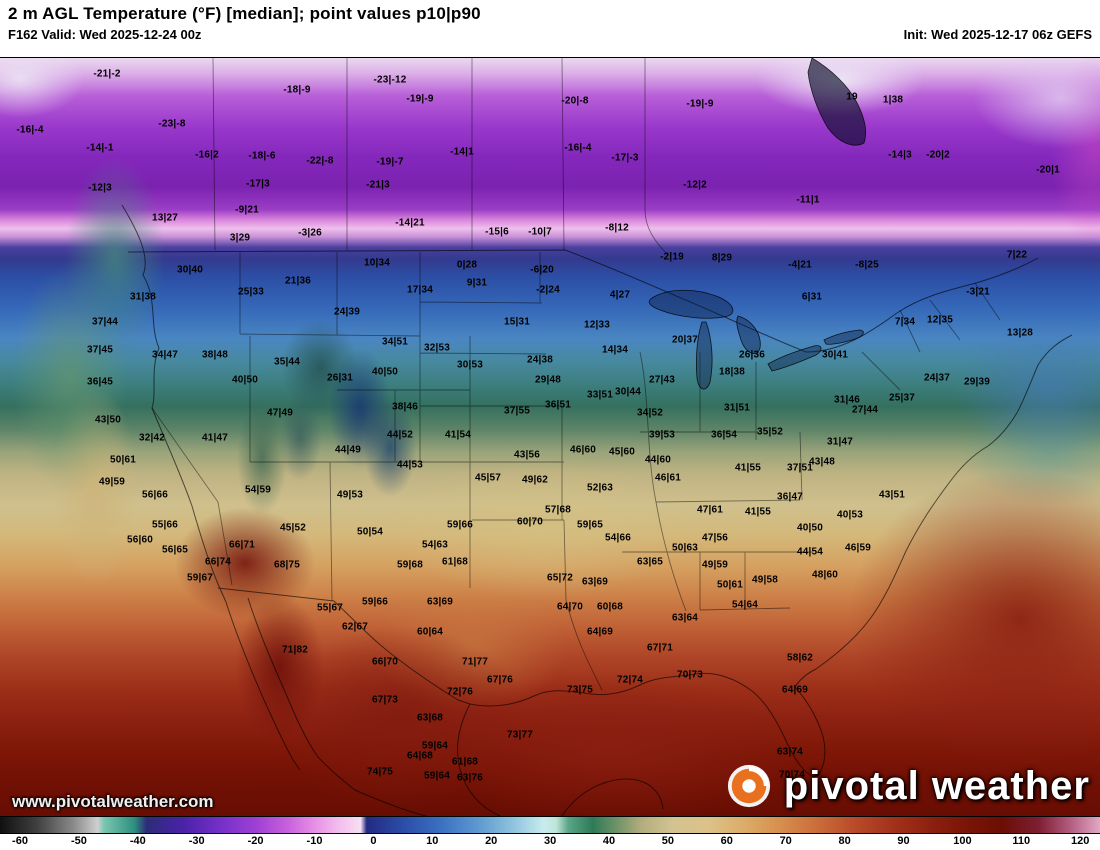 The height and width of the screenshot is (850, 1100). Describe the element at coordinates (137, 841) in the screenshot. I see `colorbar-tick-label: -40` at that location.